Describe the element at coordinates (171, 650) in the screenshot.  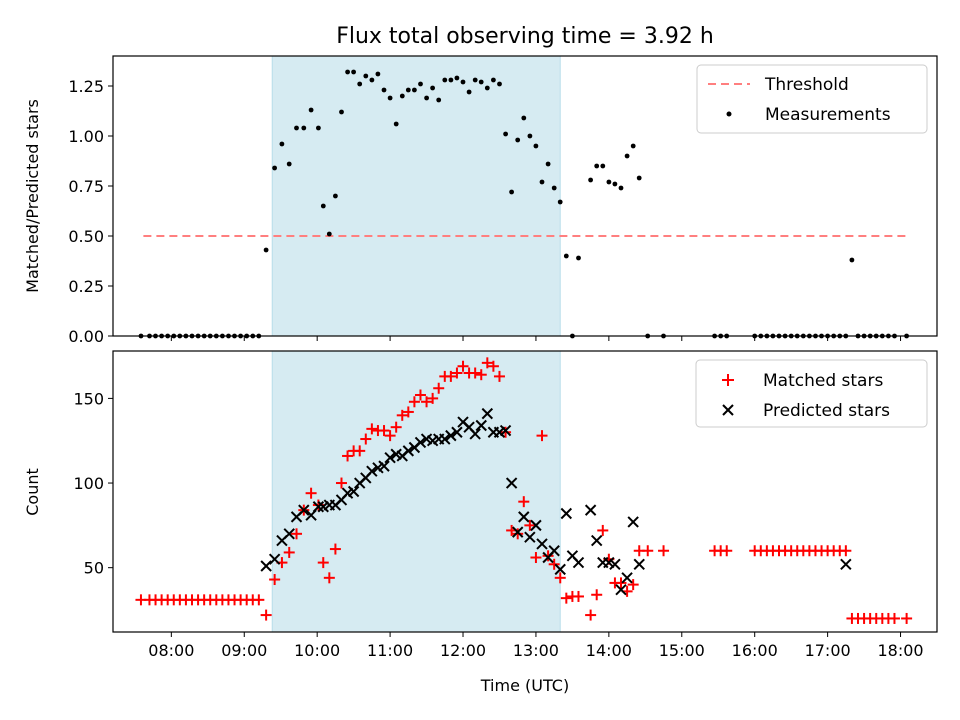
I see `x-tick-label: 08:00` at that location.